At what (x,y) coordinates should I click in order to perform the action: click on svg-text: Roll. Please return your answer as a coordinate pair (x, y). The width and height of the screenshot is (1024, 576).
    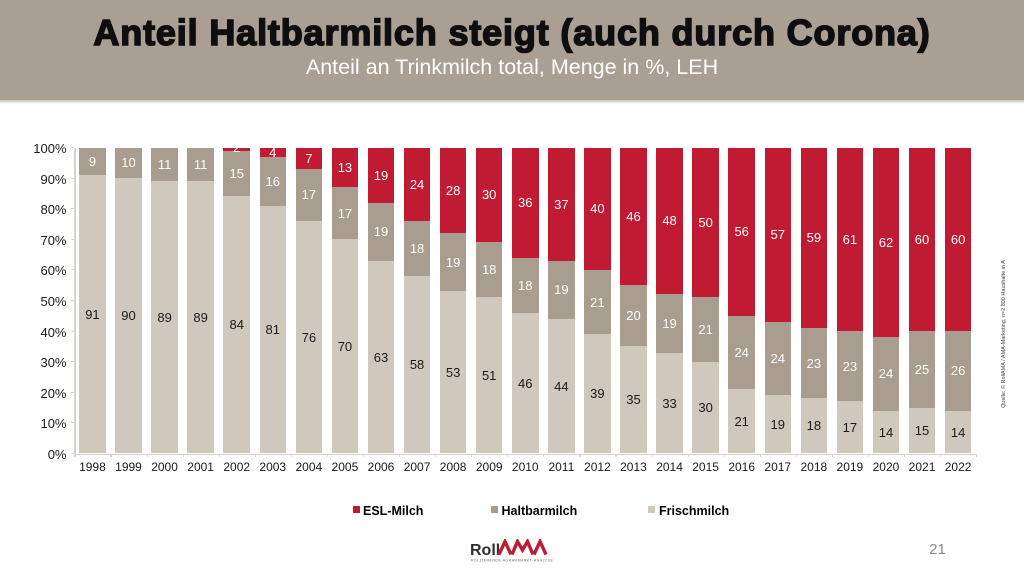
    Looking at the image, I should click on (485, 550).